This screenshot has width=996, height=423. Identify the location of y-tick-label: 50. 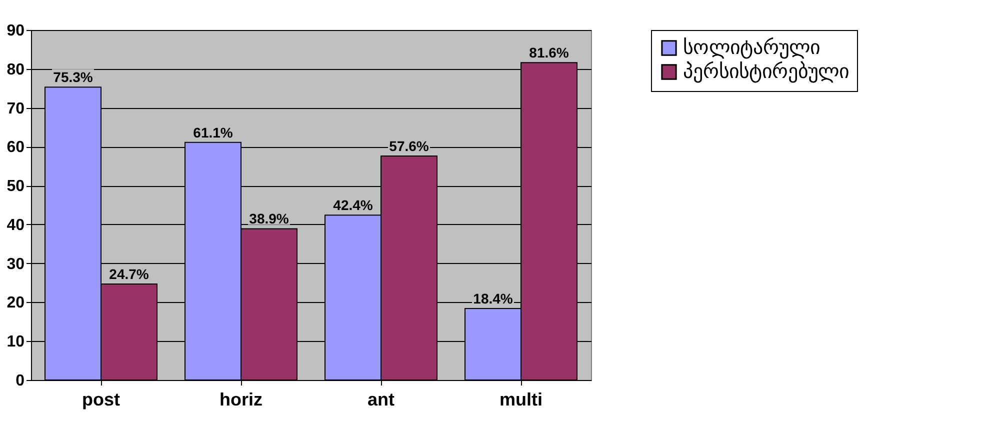
(15, 187).